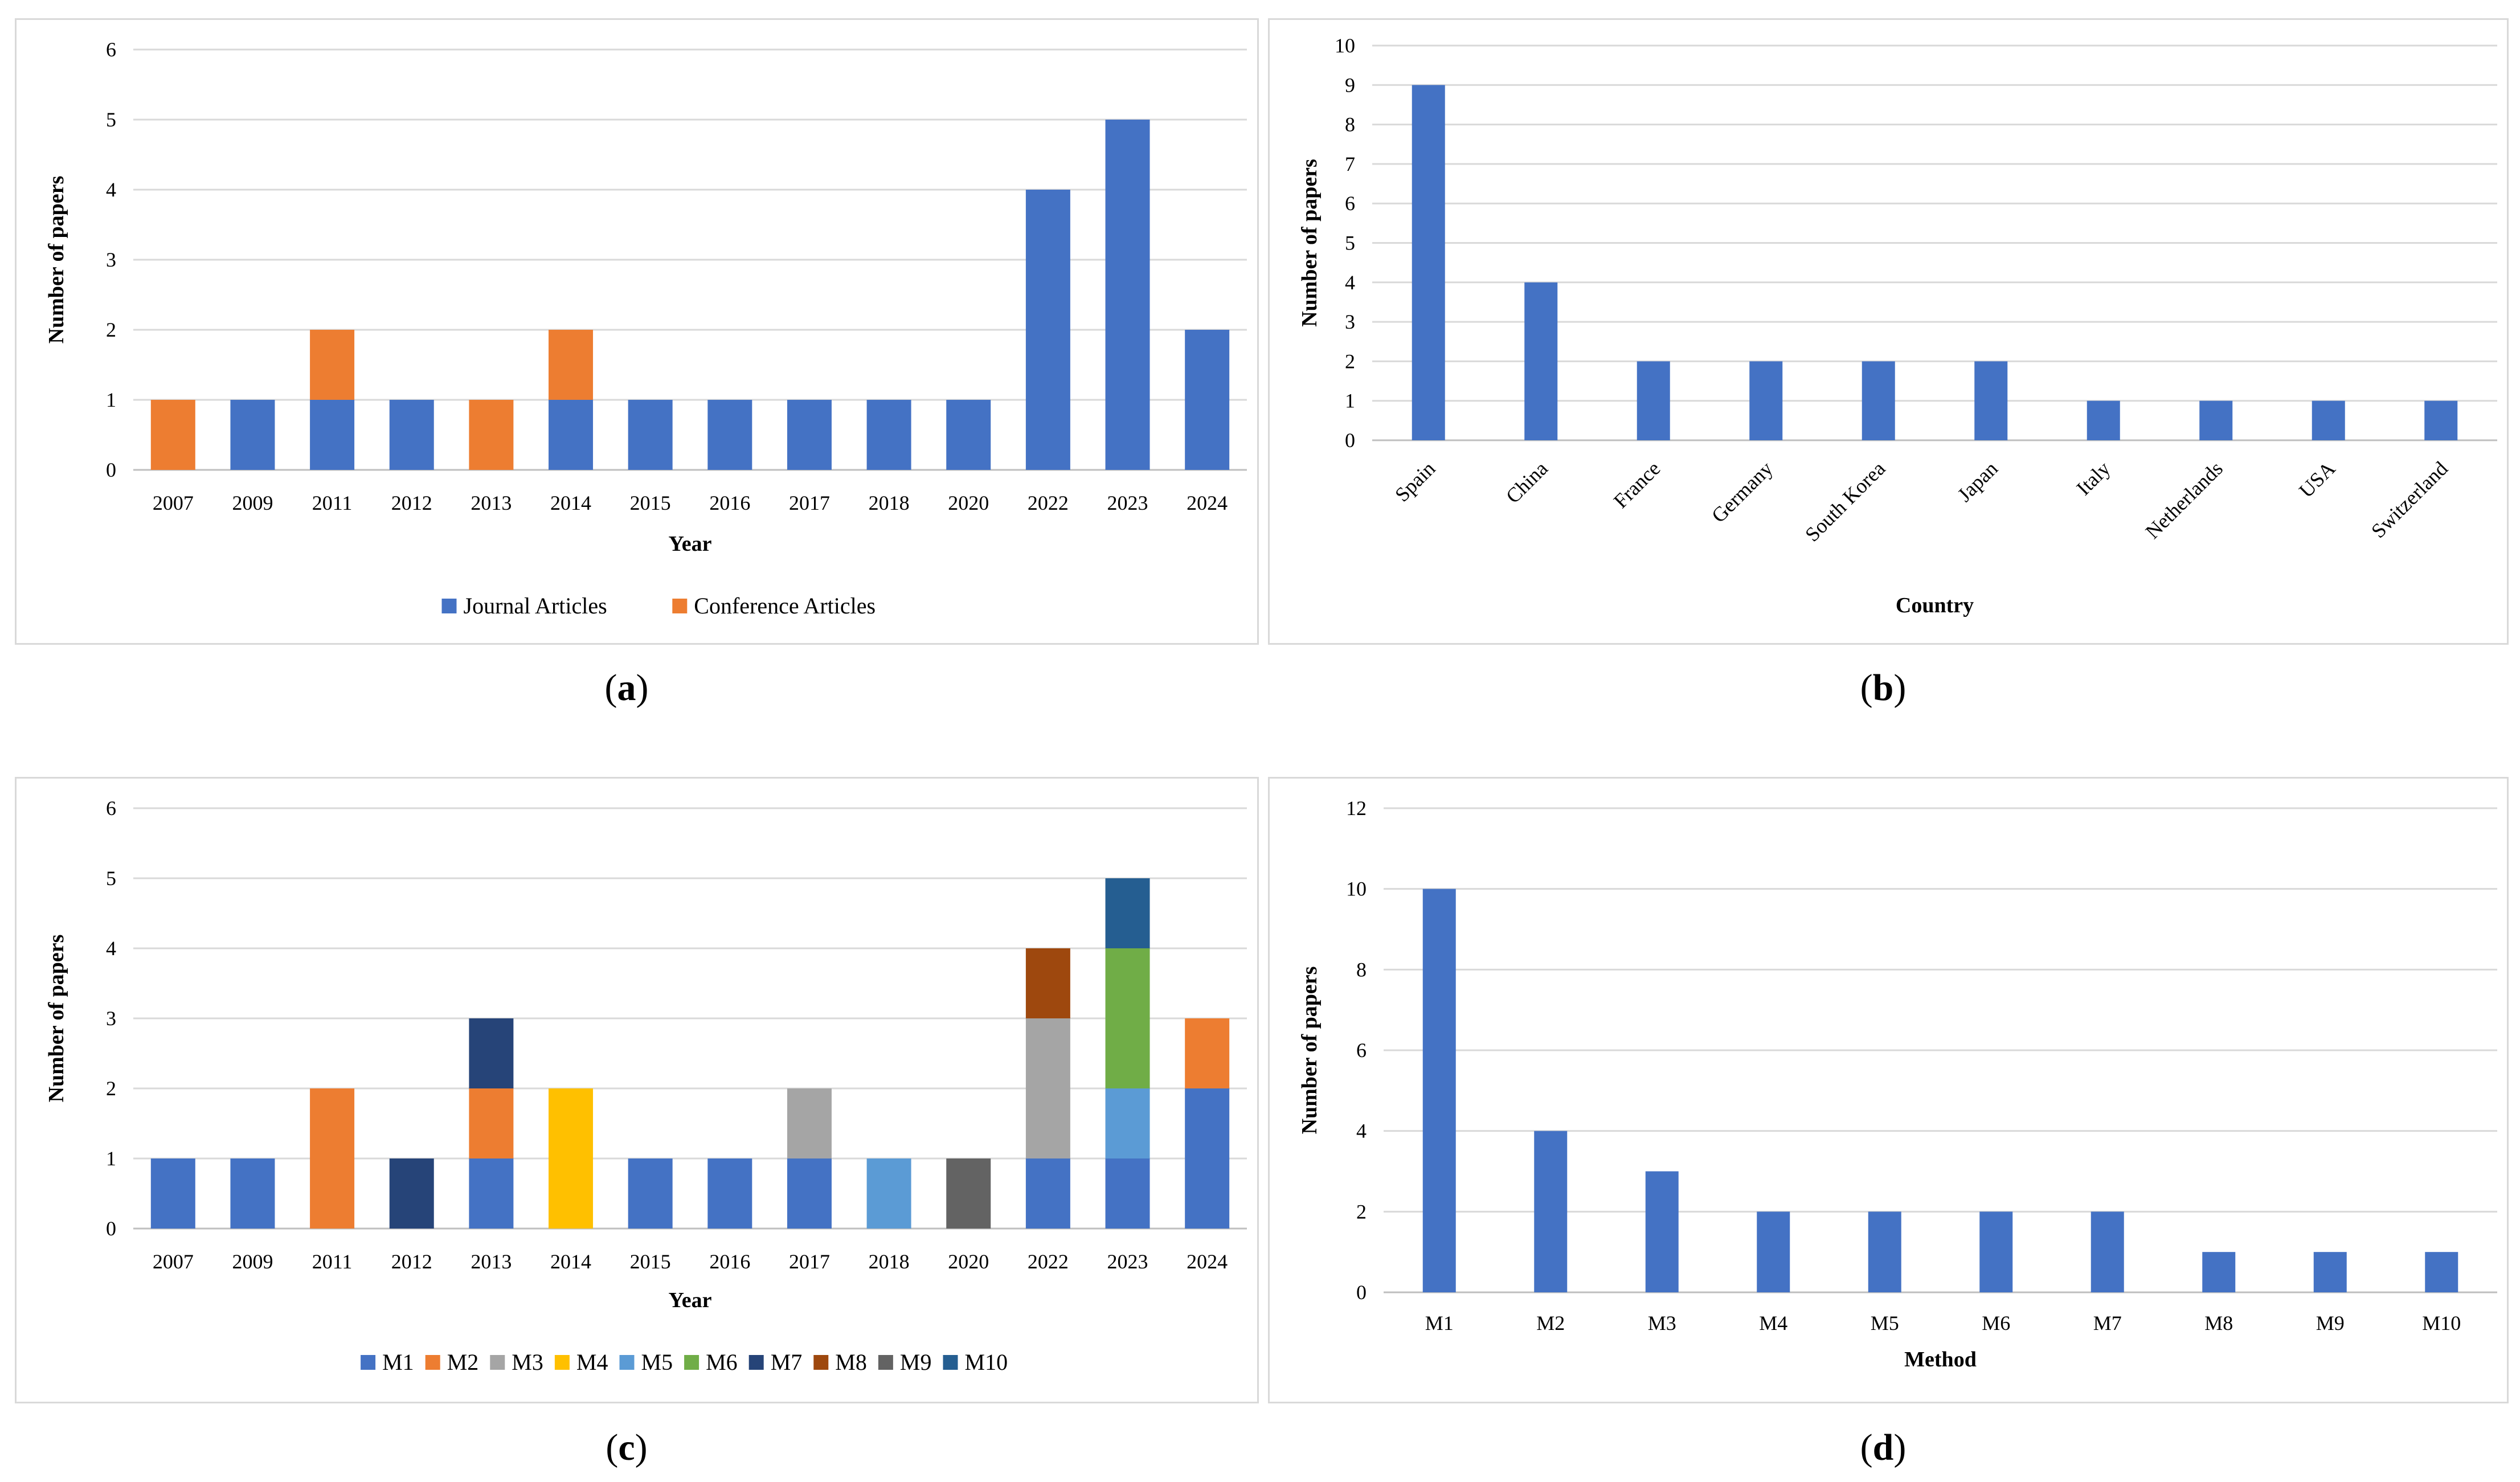  Describe the element at coordinates (756, 1362) in the screenshot. I see `legend-swatch-m7` at that location.